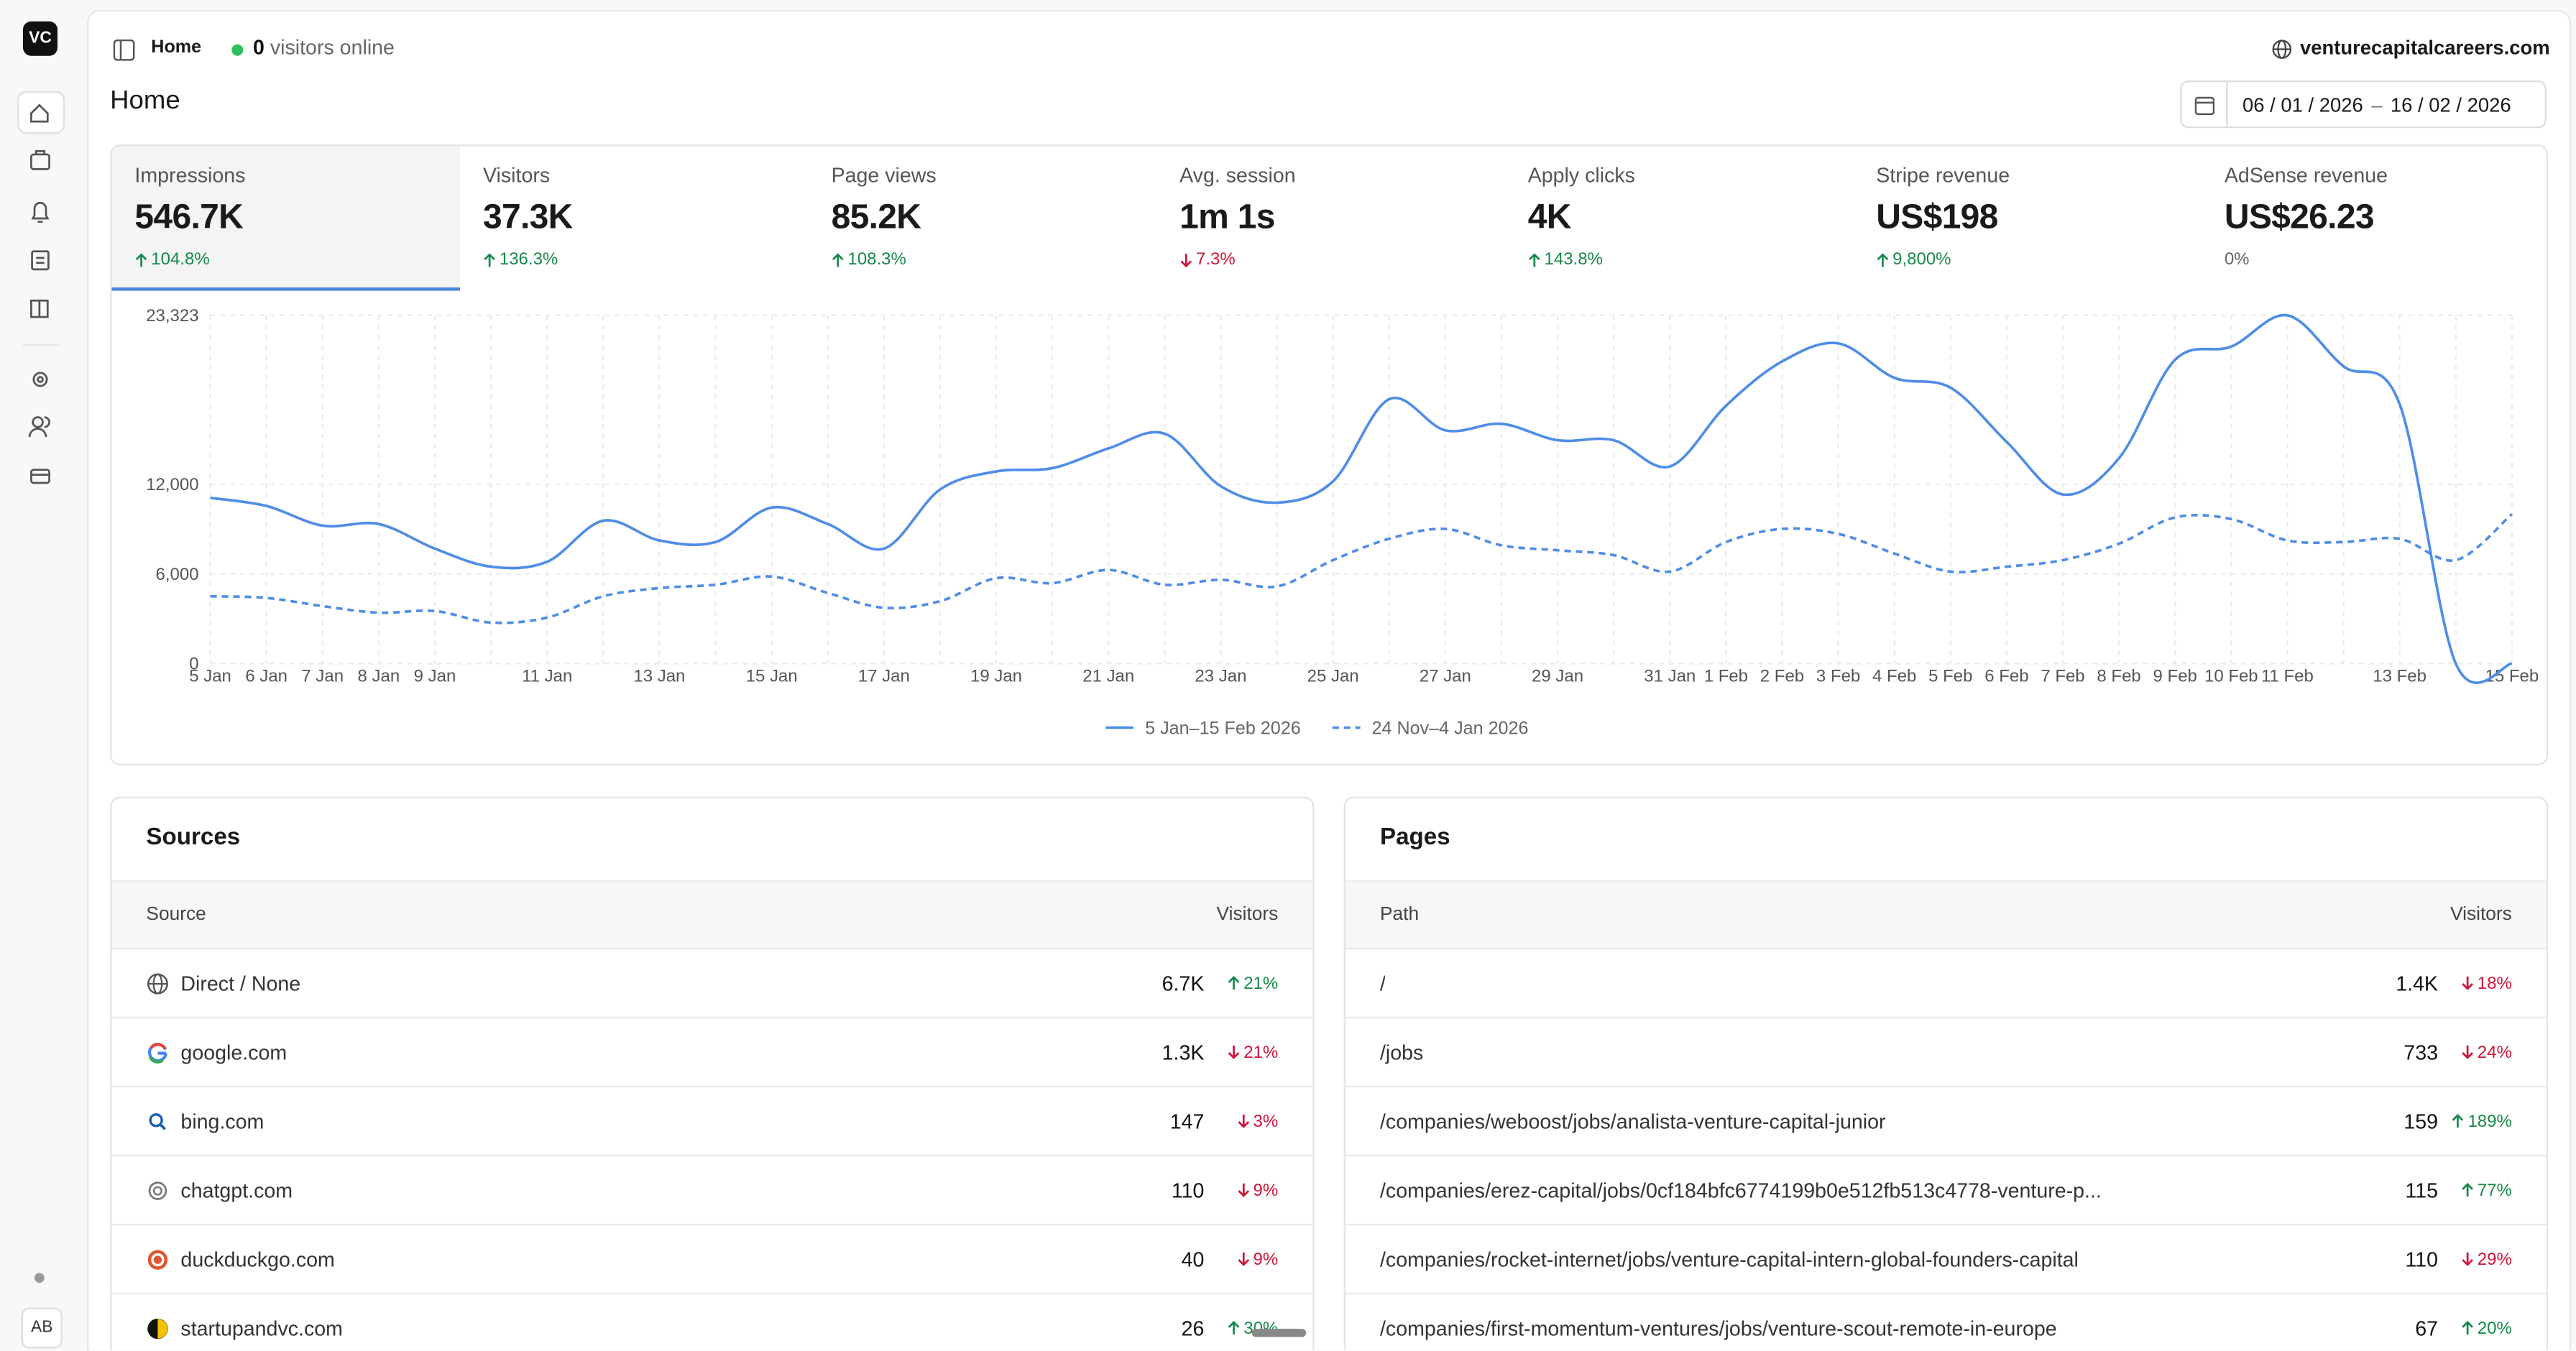 The image size is (2576, 1351). I want to click on nav-docs, so click(39, 308).